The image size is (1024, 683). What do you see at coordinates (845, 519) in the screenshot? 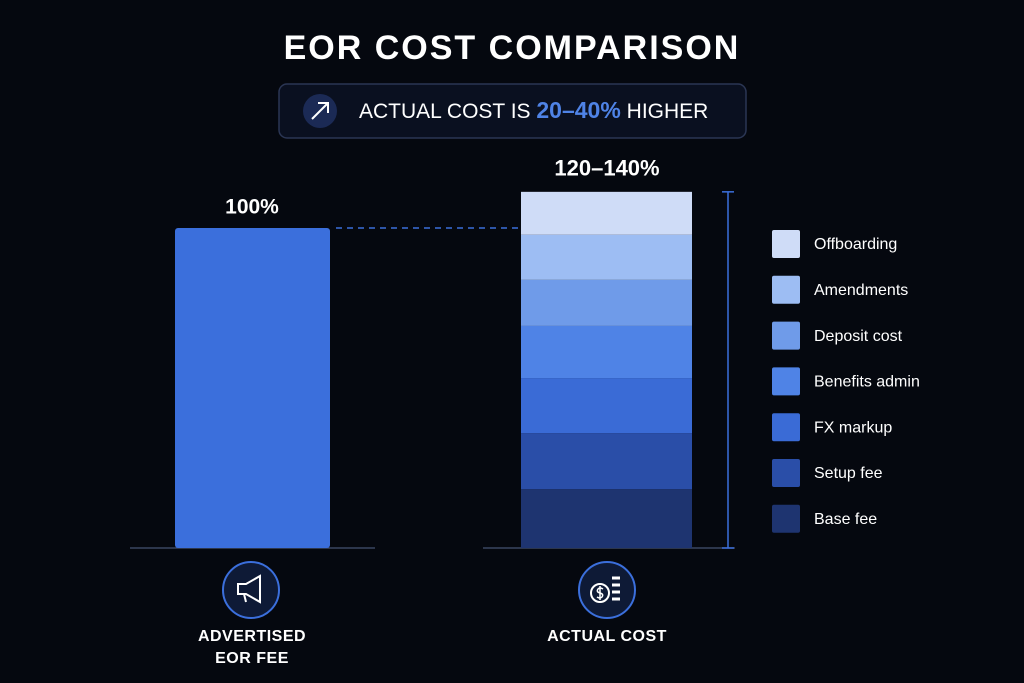
I see `legend-label: Base fee` at bounding box center [845, 519].